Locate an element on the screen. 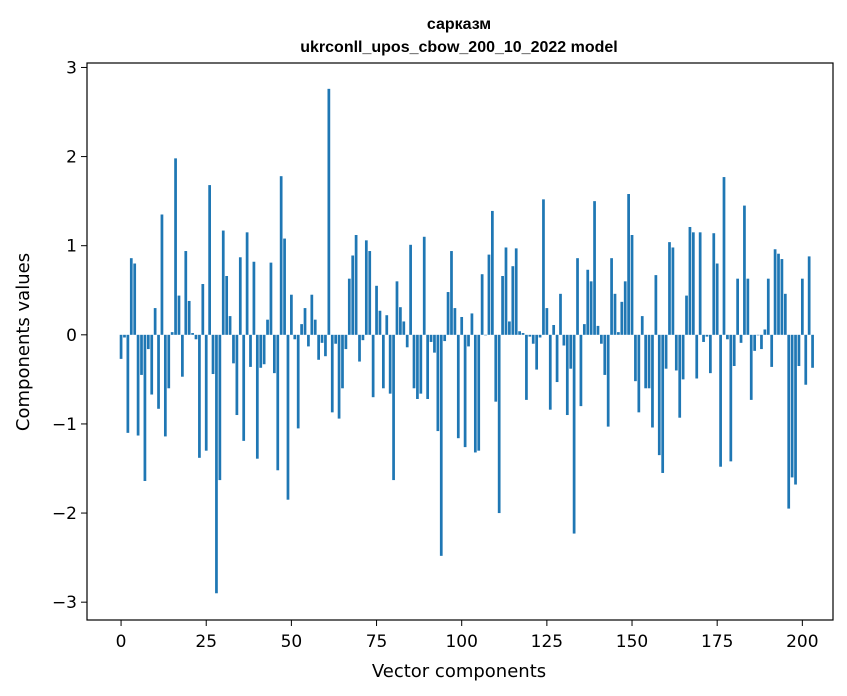 The image size is (847, 696). chart-title-line-1: сарказм is located at coordinates (459, 24).